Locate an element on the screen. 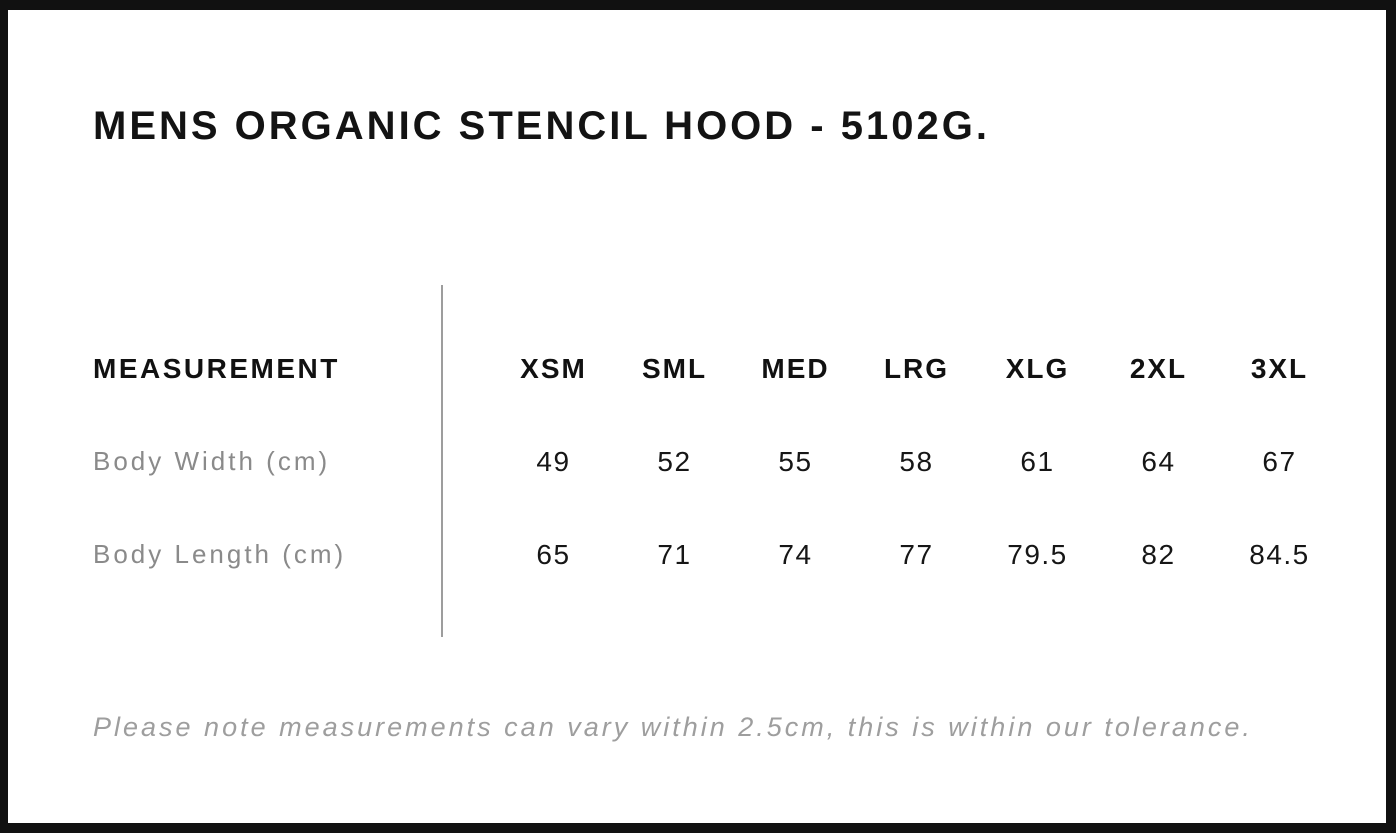 Image resolution: width=1396 pixels, height=833 pixels. measurement-value: 84.5 is located at coordinates (1279, 554).